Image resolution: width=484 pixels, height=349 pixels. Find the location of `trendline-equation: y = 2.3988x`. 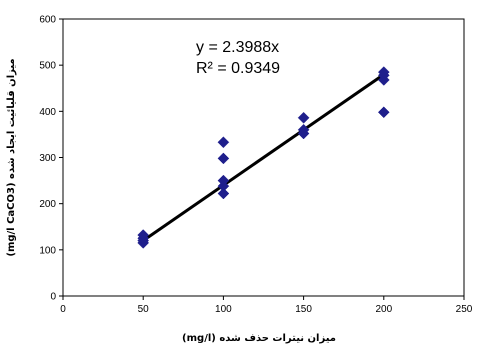

trendline-equation: y = 2.3988x is located at coordinates (237, 47).